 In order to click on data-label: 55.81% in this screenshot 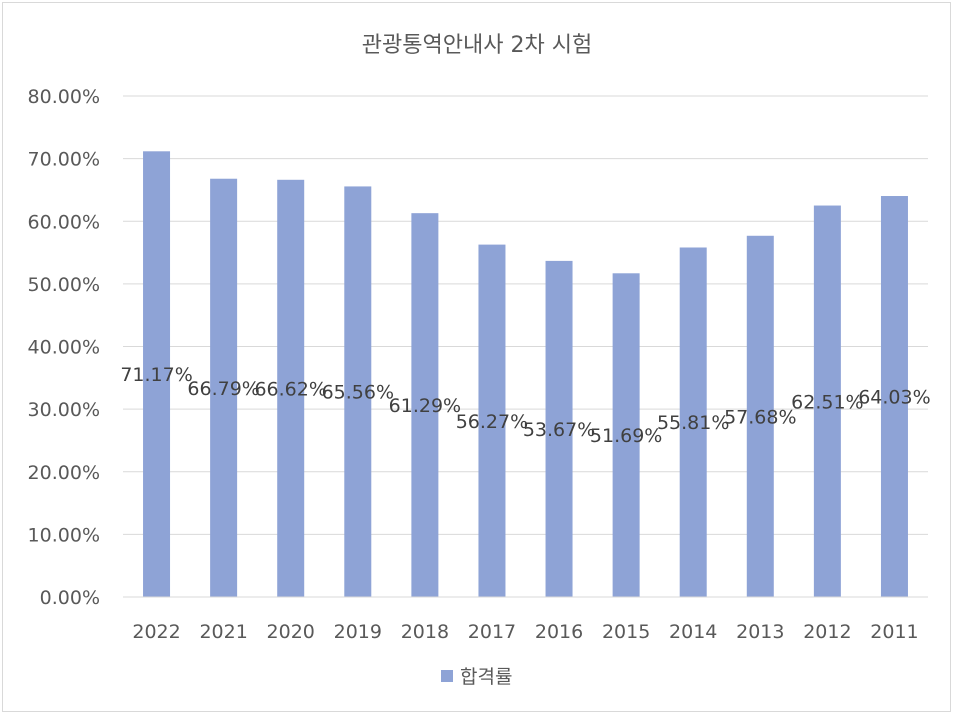, I will do `click(693, 423)`.